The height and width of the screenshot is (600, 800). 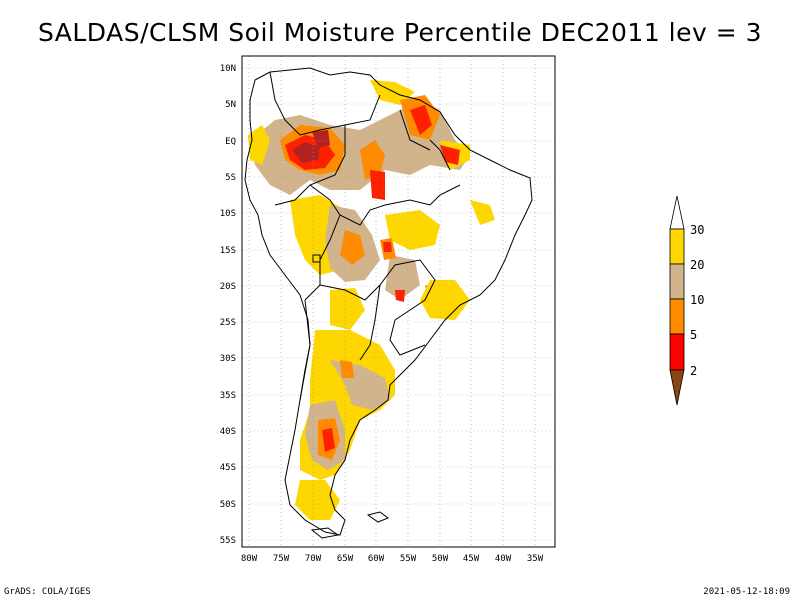 I want to click on lon-label: 45W, so click(x=471, y=559).